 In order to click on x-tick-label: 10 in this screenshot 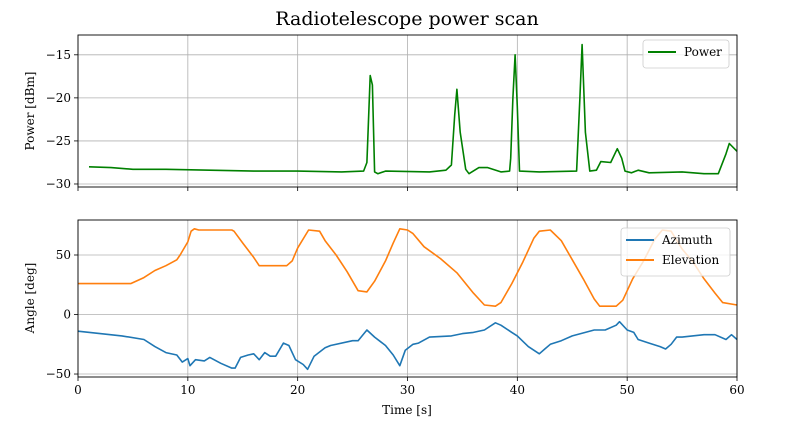, I will do `click(187, 390)`.